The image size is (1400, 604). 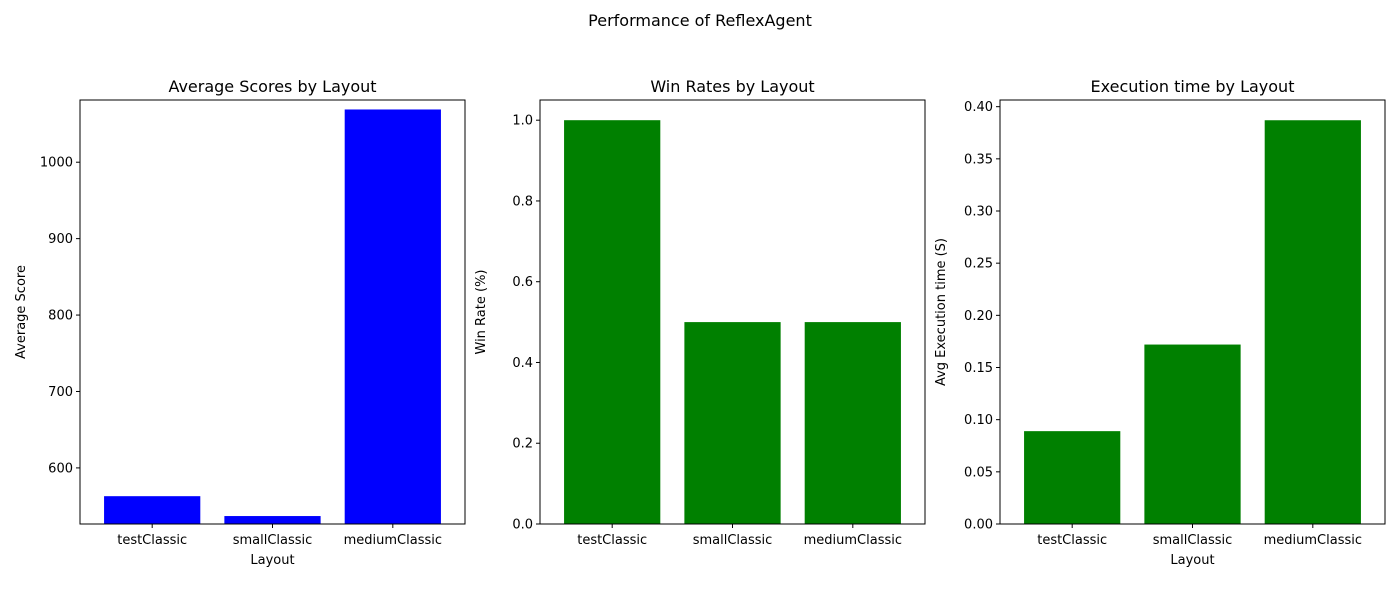 What do you see at coordinates (21, 312) in the screenshot?
I see `y-axis-label: Average Score` at bounding box center [21, 312].